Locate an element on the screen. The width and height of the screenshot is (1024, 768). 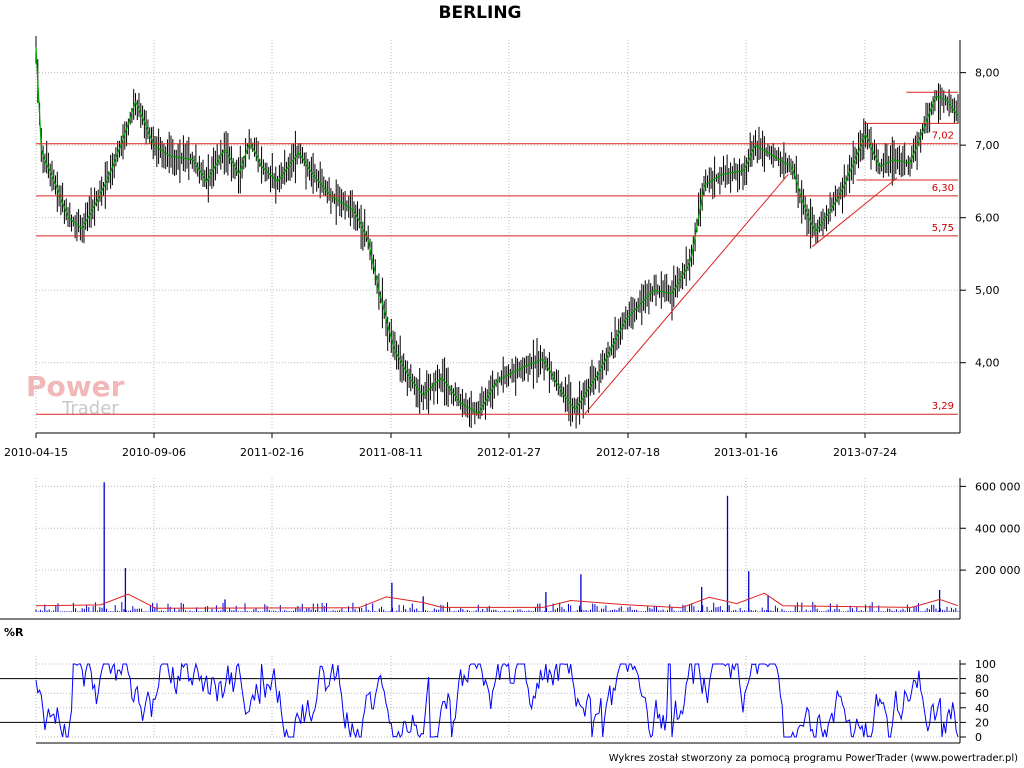
wr-y-tick-label-1: 20 is located at coordinates (982, 722).